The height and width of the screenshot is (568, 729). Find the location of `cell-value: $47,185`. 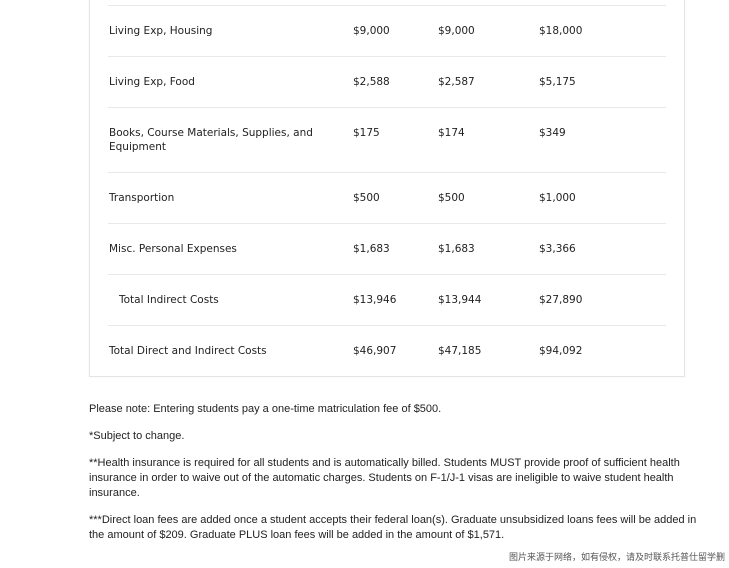

cell-value: $47,185 is located at coordinates (460, 351).